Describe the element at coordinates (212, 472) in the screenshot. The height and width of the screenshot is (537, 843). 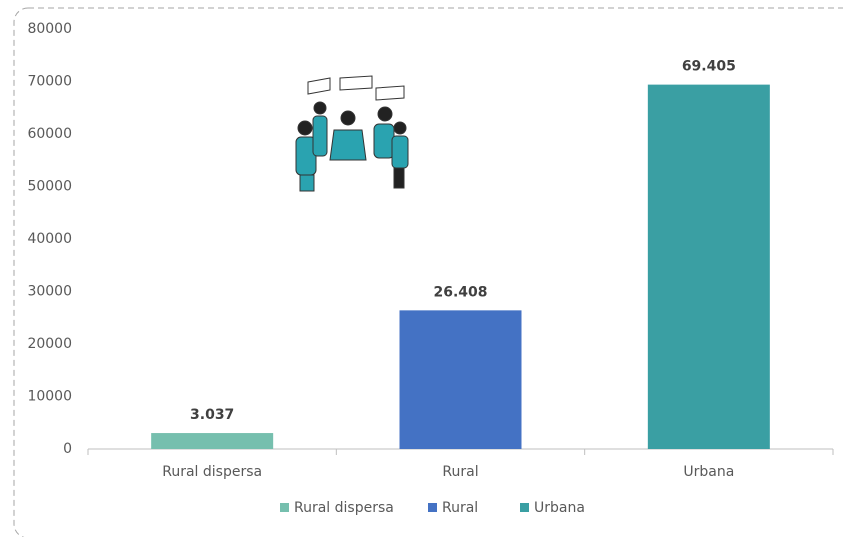
I see `x-tick-label: Rural dispersa` at that location.